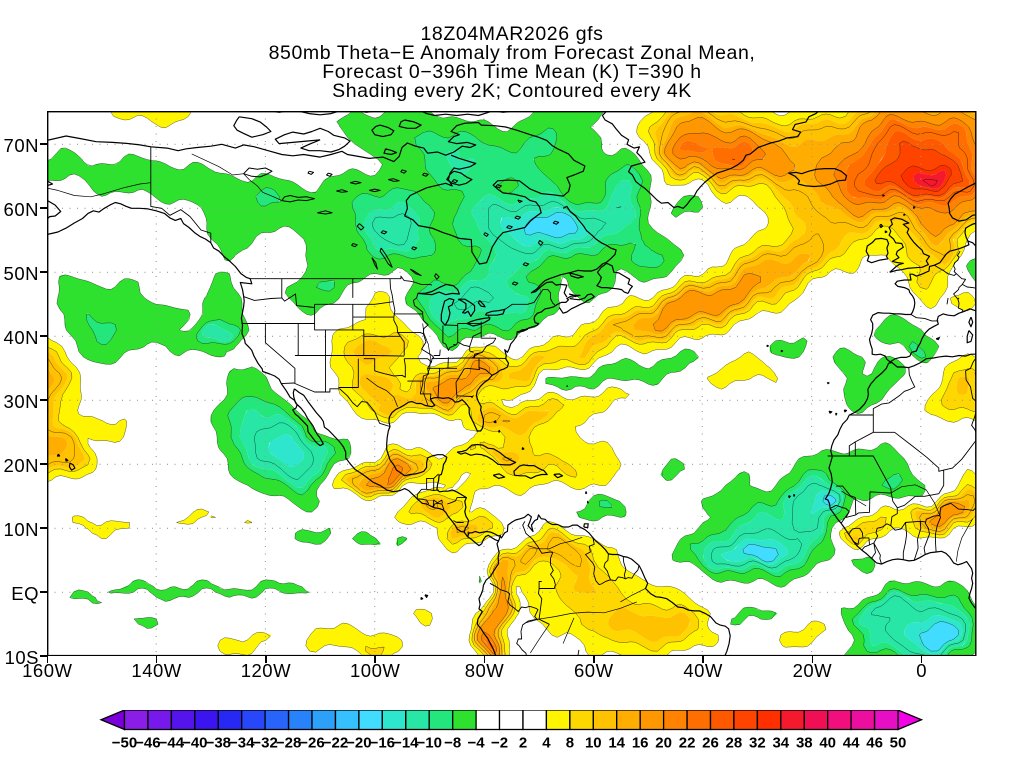  I want to click on svg-text: −4, so click(477, 743).